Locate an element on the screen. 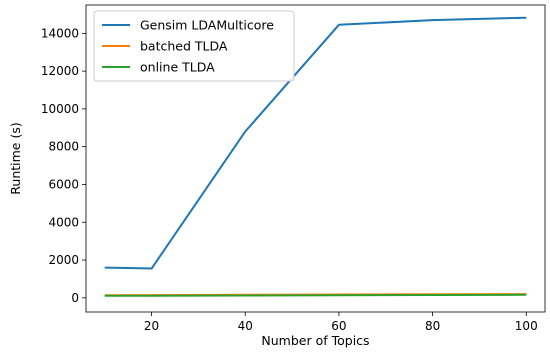 This screenshot has height=354, width=550. x-tick-label: 60 is located at coordinates (338, 326).